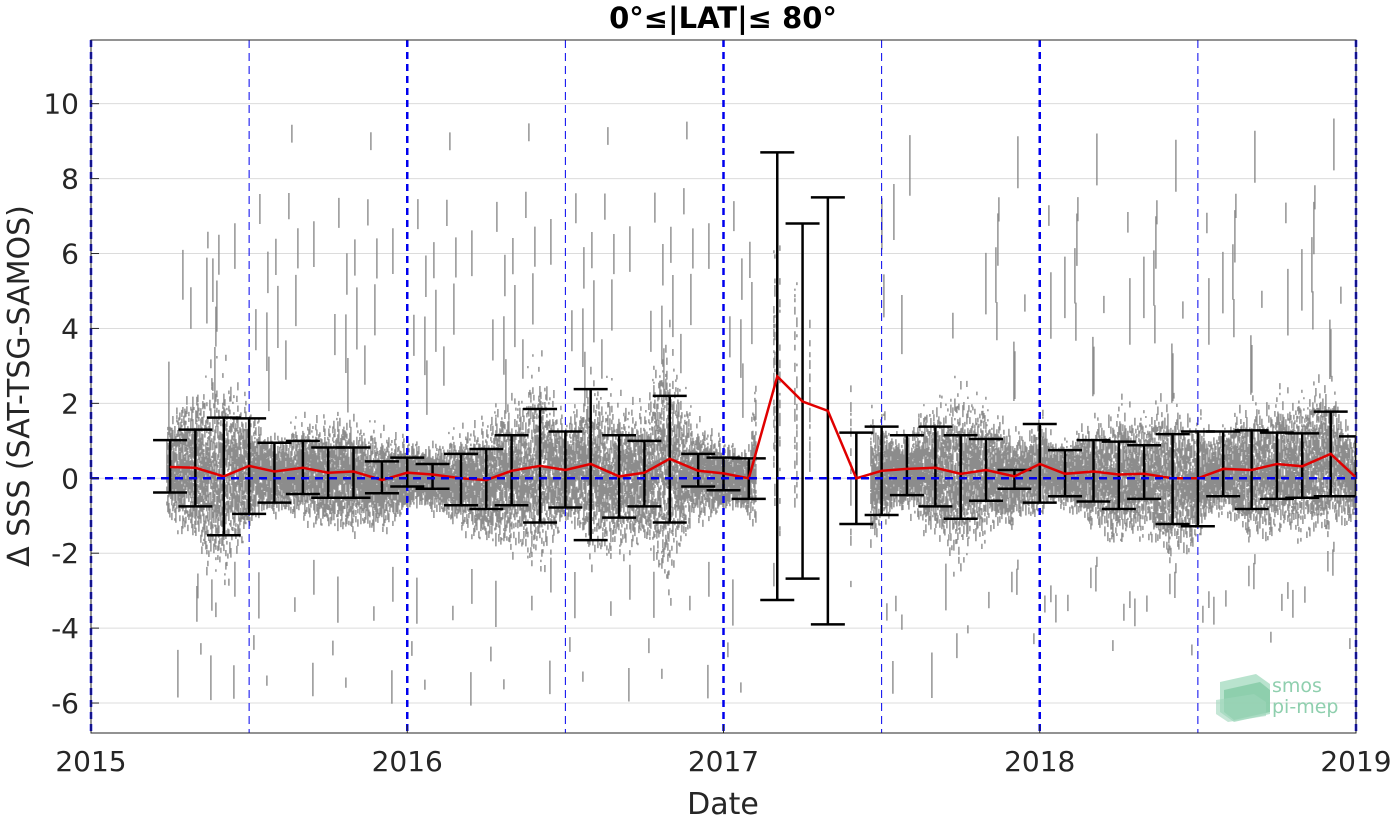  Describe the element at coordinates (1297, 686) in the screenshot. I see `logo-line1: smos` at that location.